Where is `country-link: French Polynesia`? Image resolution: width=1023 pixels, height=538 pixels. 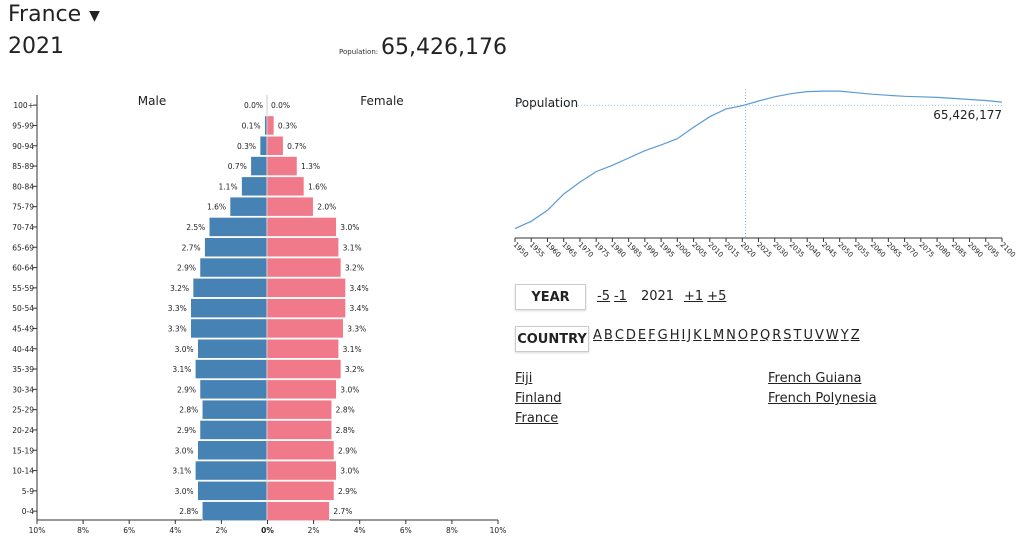
country-link: French Polynesia is located at coordinates (822, 398).